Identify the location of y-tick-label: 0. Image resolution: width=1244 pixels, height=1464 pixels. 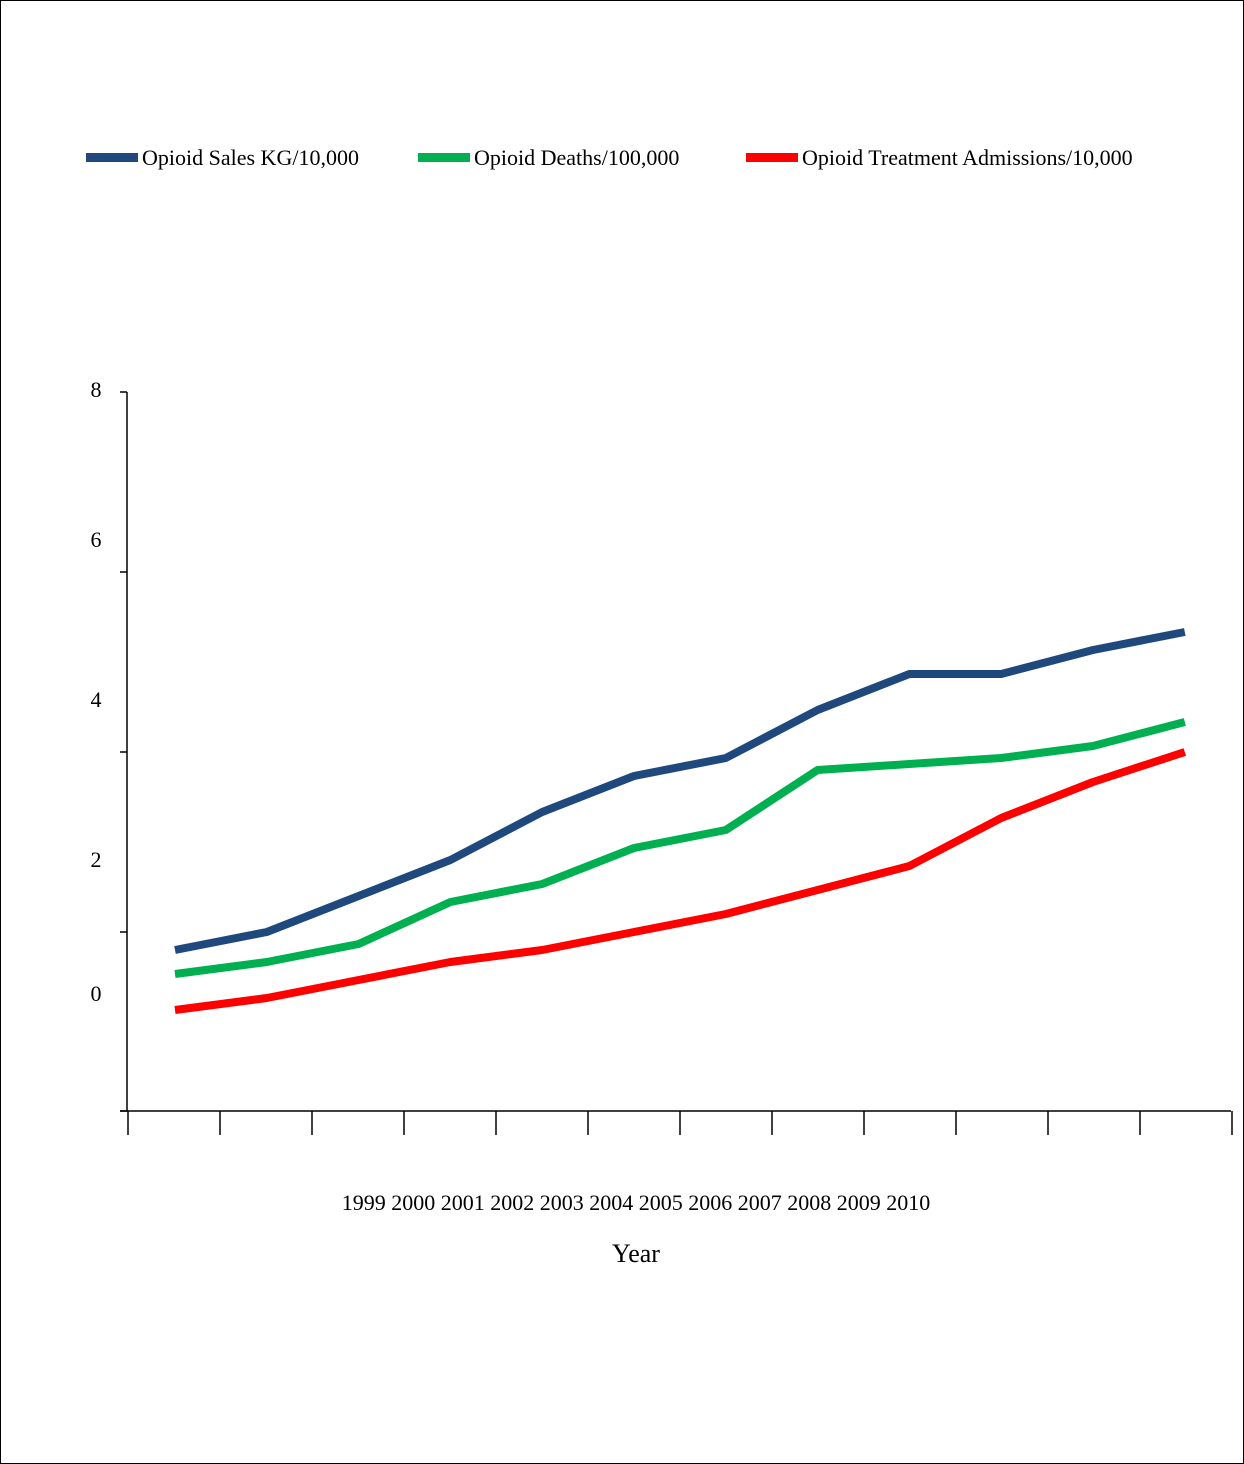
(96, 993).